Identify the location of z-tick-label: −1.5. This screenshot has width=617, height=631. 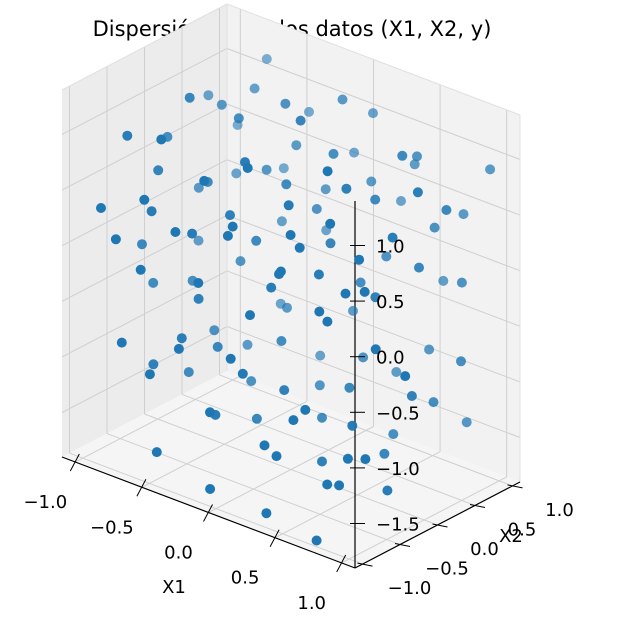
(398, 525).